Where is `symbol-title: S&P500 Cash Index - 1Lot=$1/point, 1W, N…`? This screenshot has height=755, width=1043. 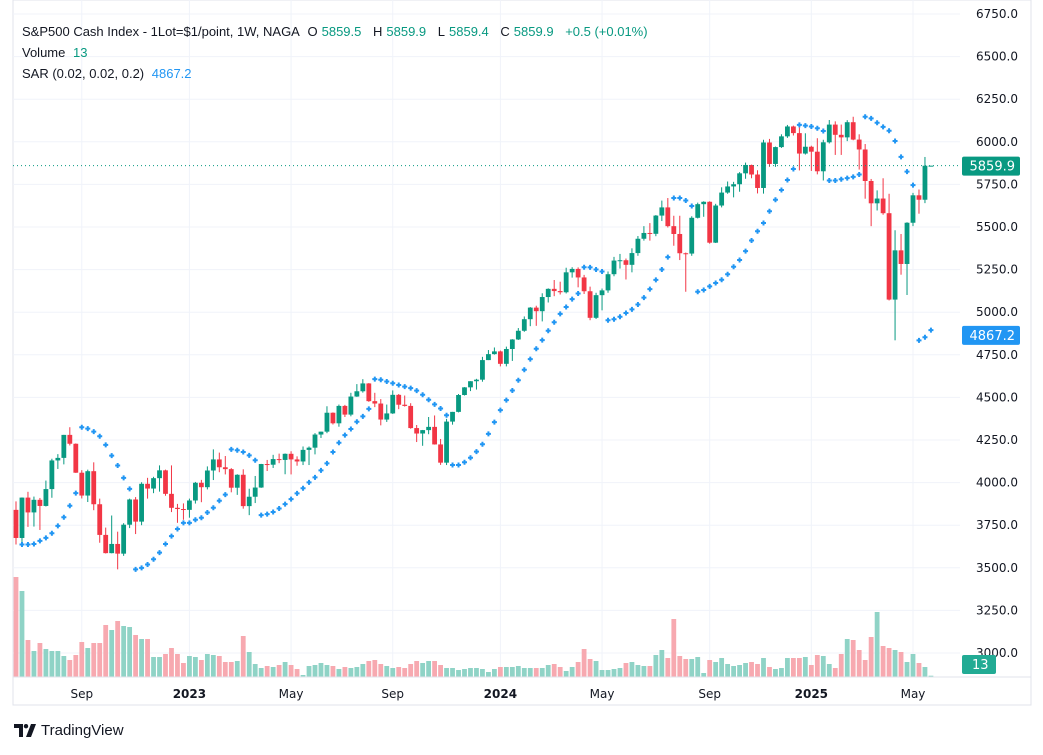
symbol-title: S&P500 Cash Index - 1Lot=$1/point, 1W, N… is located at coordinates (161, 31).